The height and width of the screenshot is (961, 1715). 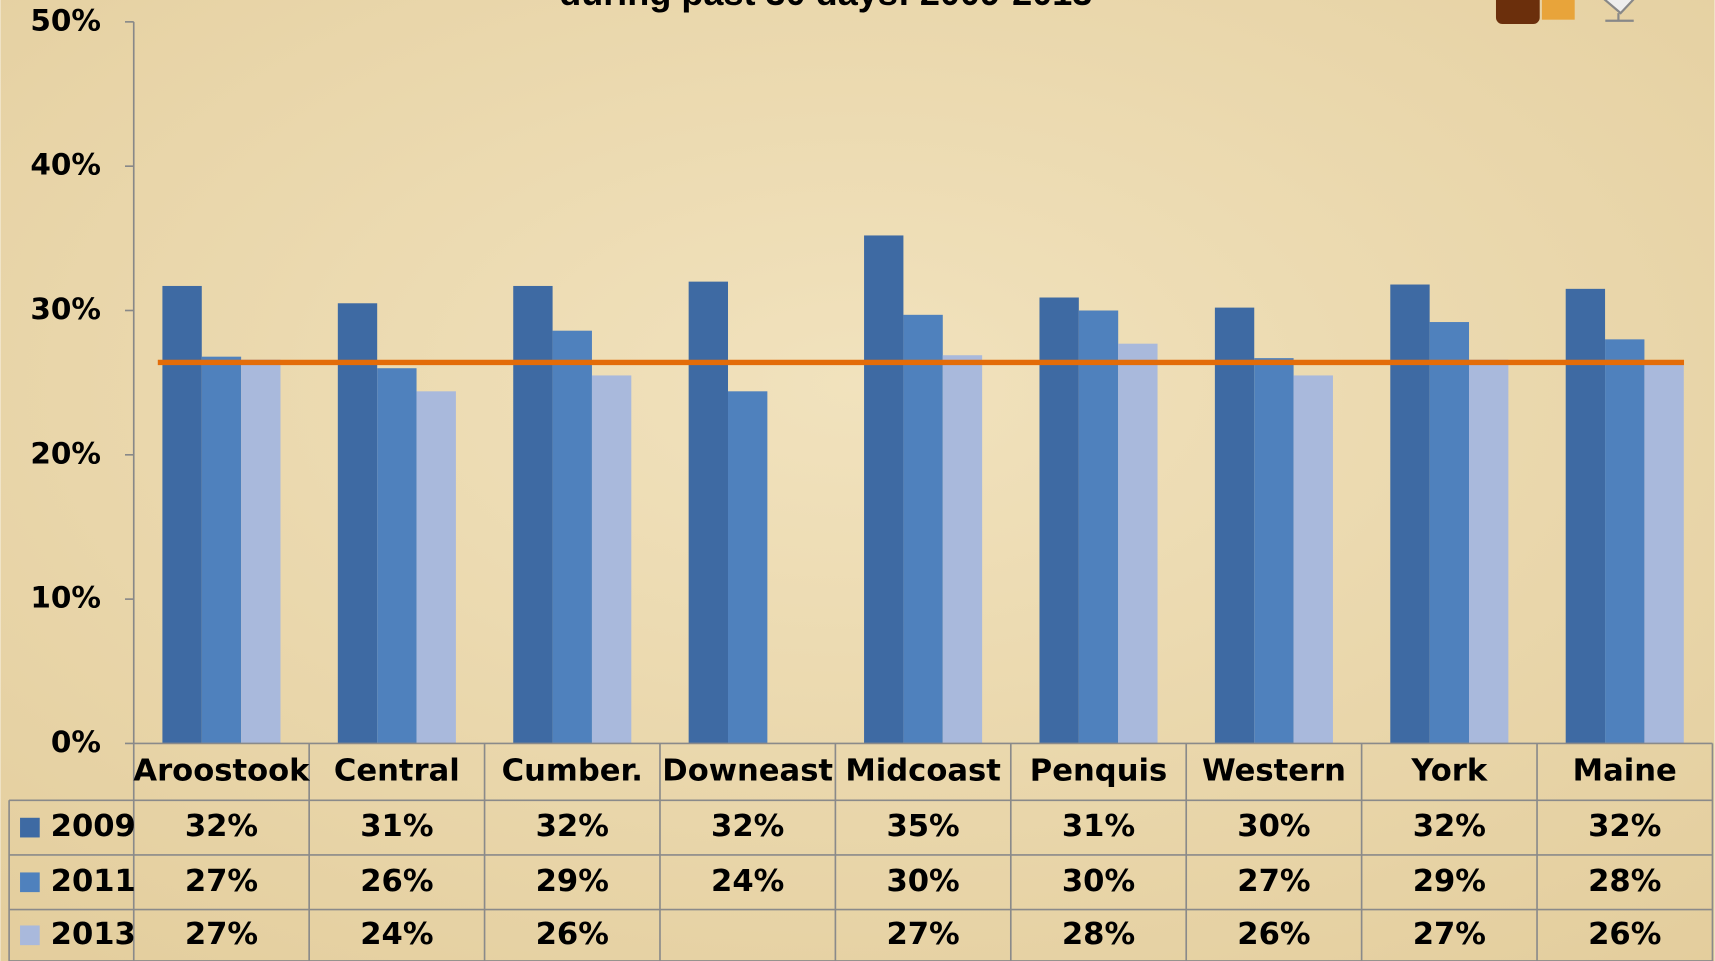 What do you see at coordinates (572, 770) in the screenshot?
I see `x-tick-label: Cumber.` at bounding box center [572, 770].